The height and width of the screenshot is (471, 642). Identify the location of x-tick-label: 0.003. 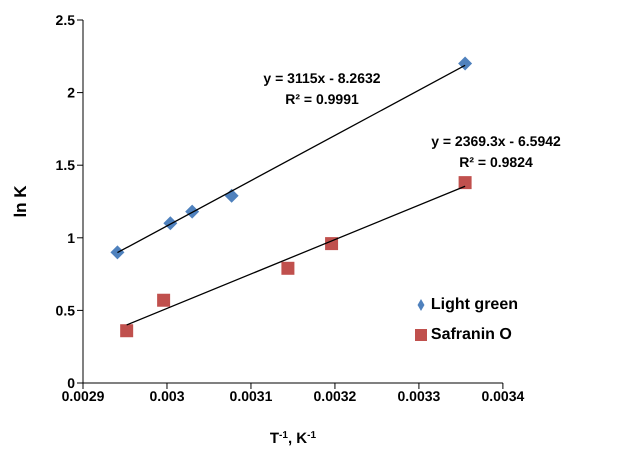
(167, 396).